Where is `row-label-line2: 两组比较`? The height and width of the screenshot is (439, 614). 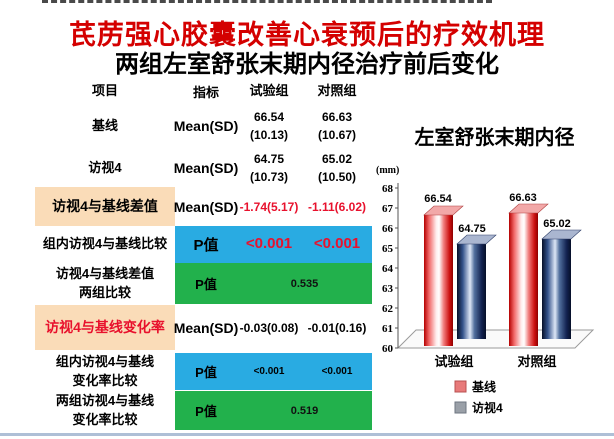
row-label-line2: 两组比较 is located at coordinates (104, 292).